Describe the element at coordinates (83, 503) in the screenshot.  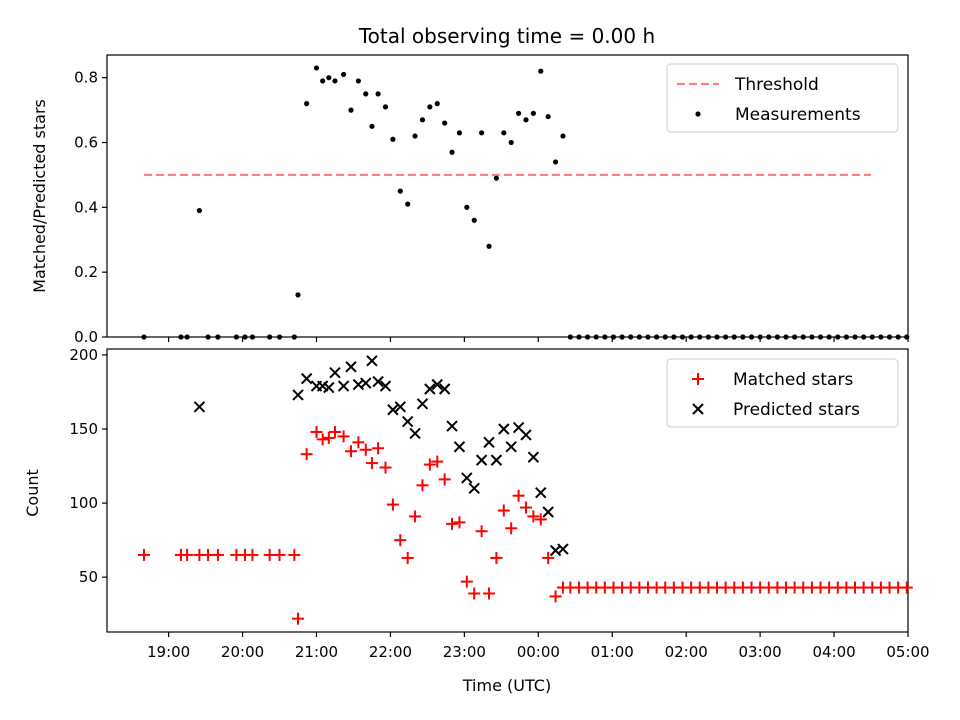
I see `bottom-y-tick-label: 100` at that location.